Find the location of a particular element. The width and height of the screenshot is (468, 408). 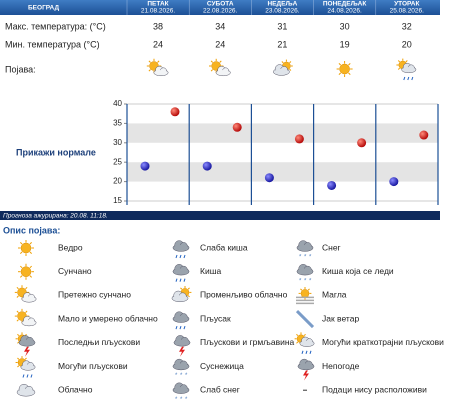

header-bar is located at coordinates (220, 7).